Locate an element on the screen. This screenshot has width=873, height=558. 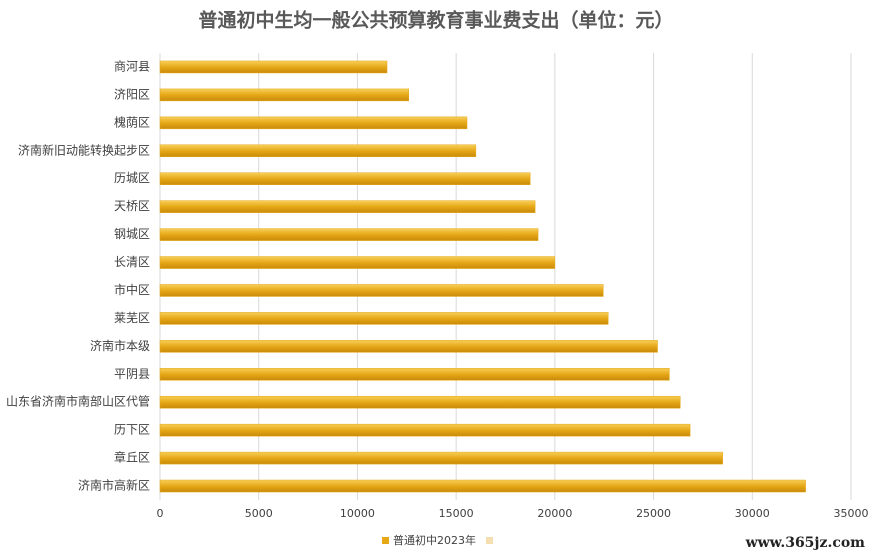
y-tick-label: 济南市高新区 is located at coordinates (114, 485).